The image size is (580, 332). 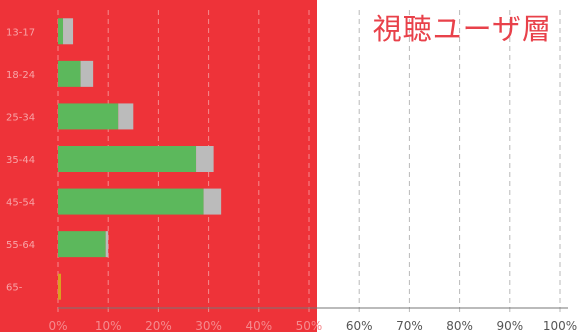 I want to click on category-label: 65-, so click(x=14, y=288).